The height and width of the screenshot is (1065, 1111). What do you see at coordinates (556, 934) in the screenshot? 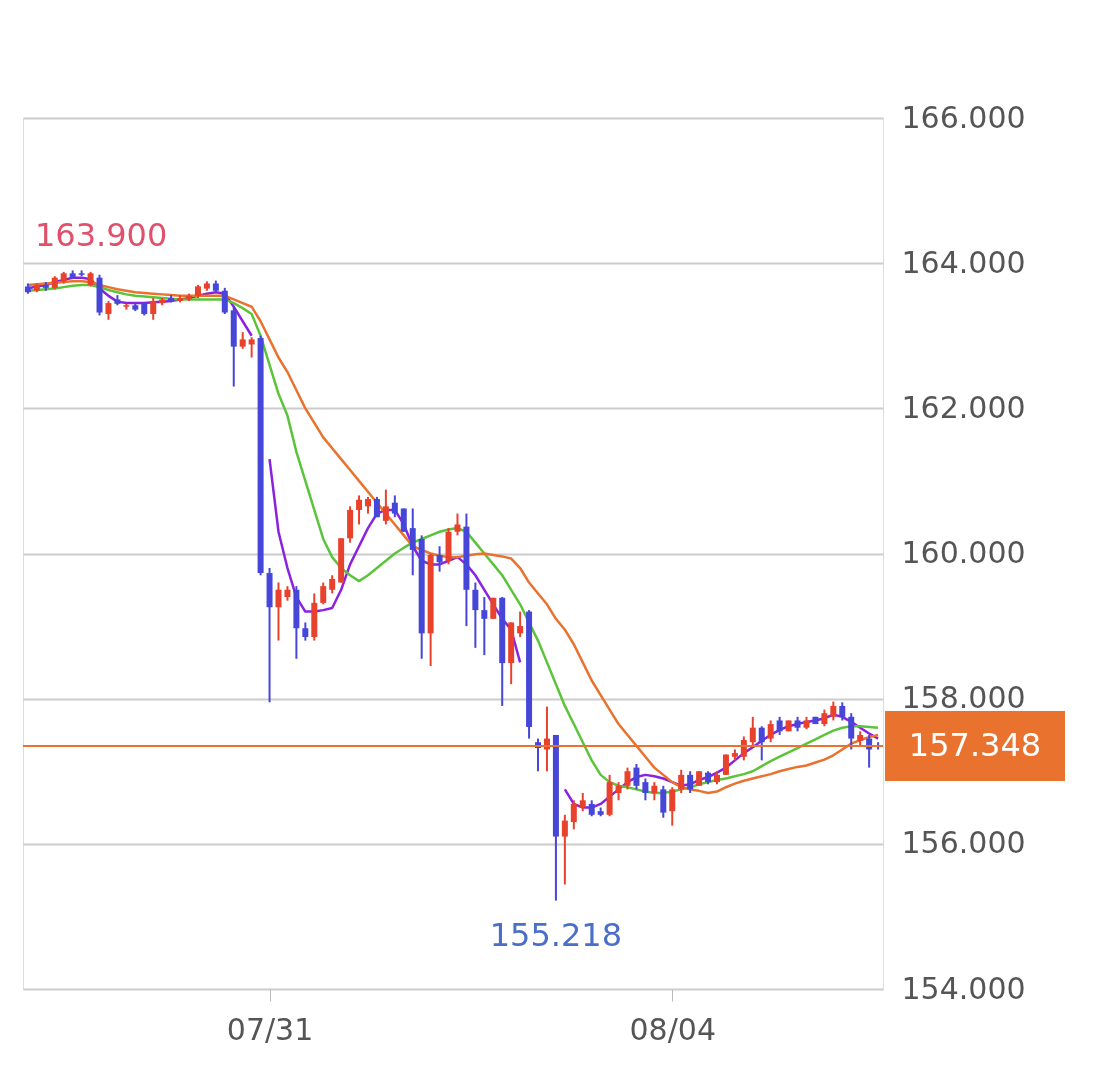
I see `annotation: 155.218` at bounding box center [556, 934].